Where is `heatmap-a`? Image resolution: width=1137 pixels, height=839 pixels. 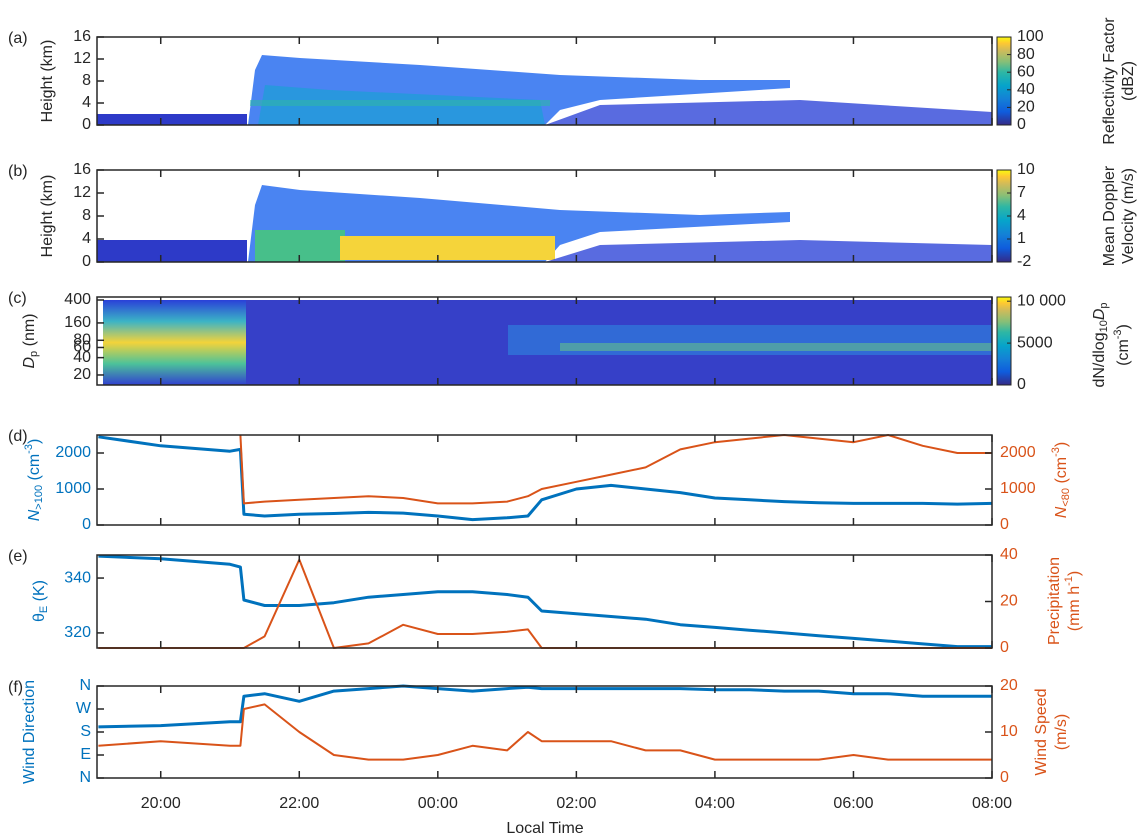 heatmap-a is located at coordinates (544, 90).